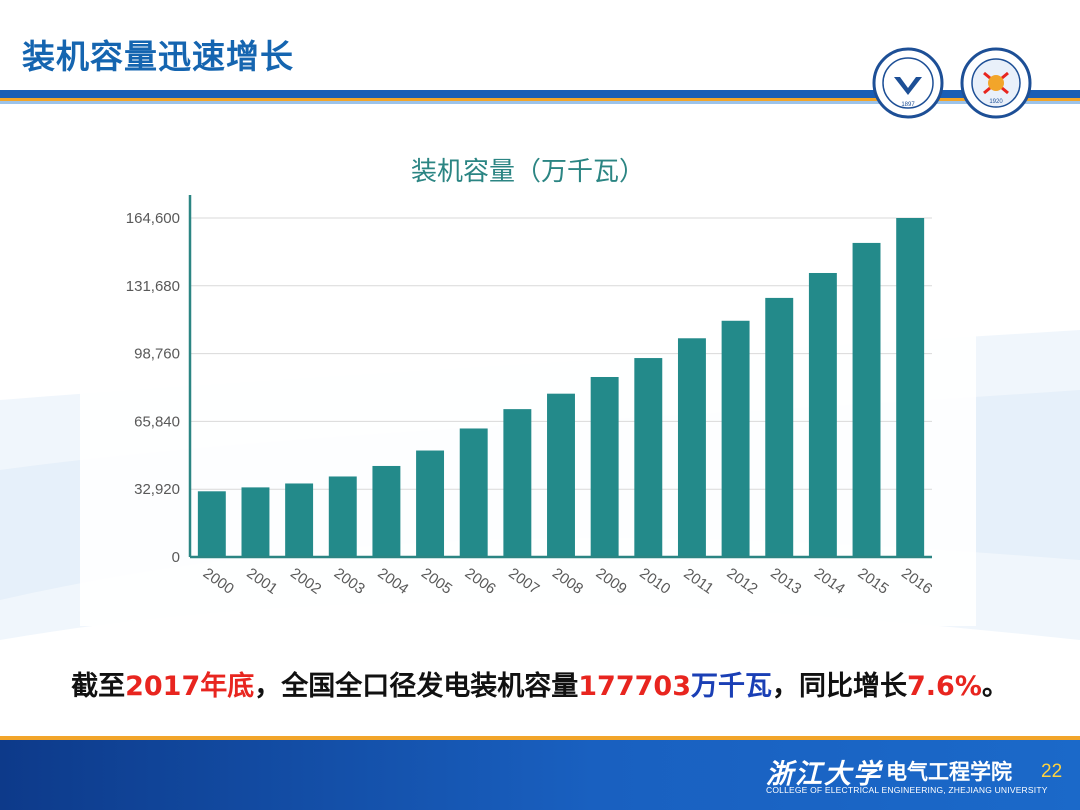  I want to click on header-rule, so click(540, 97).